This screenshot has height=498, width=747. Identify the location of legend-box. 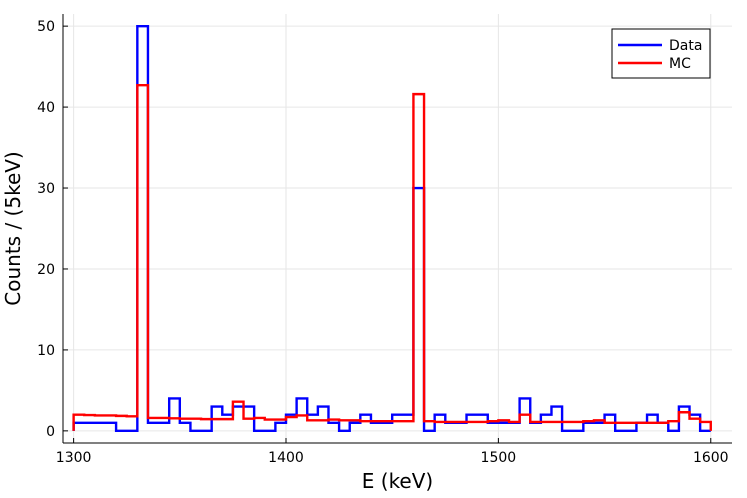
(661, 53).